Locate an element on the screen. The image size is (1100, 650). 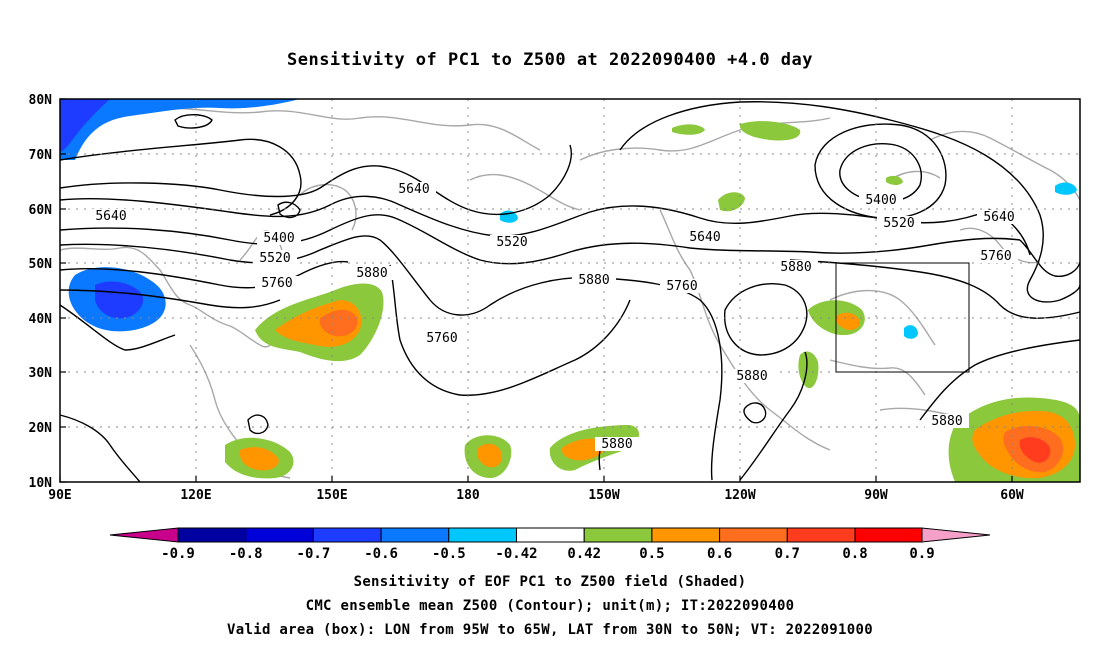
colorbar-tick-label: -0.7 is located at coordinates (314, 554).